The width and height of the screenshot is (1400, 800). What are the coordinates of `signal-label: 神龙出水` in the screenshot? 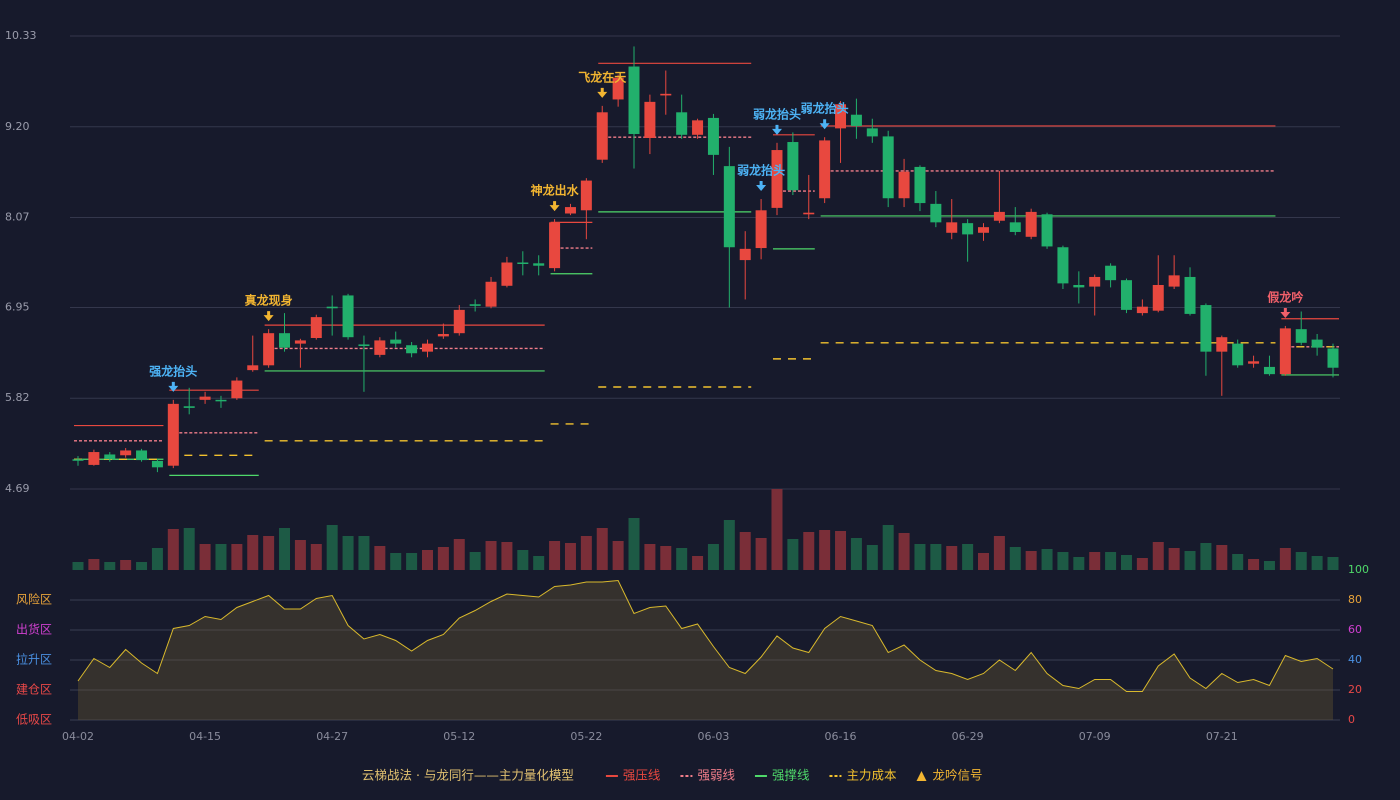 It's located at (555, 190).